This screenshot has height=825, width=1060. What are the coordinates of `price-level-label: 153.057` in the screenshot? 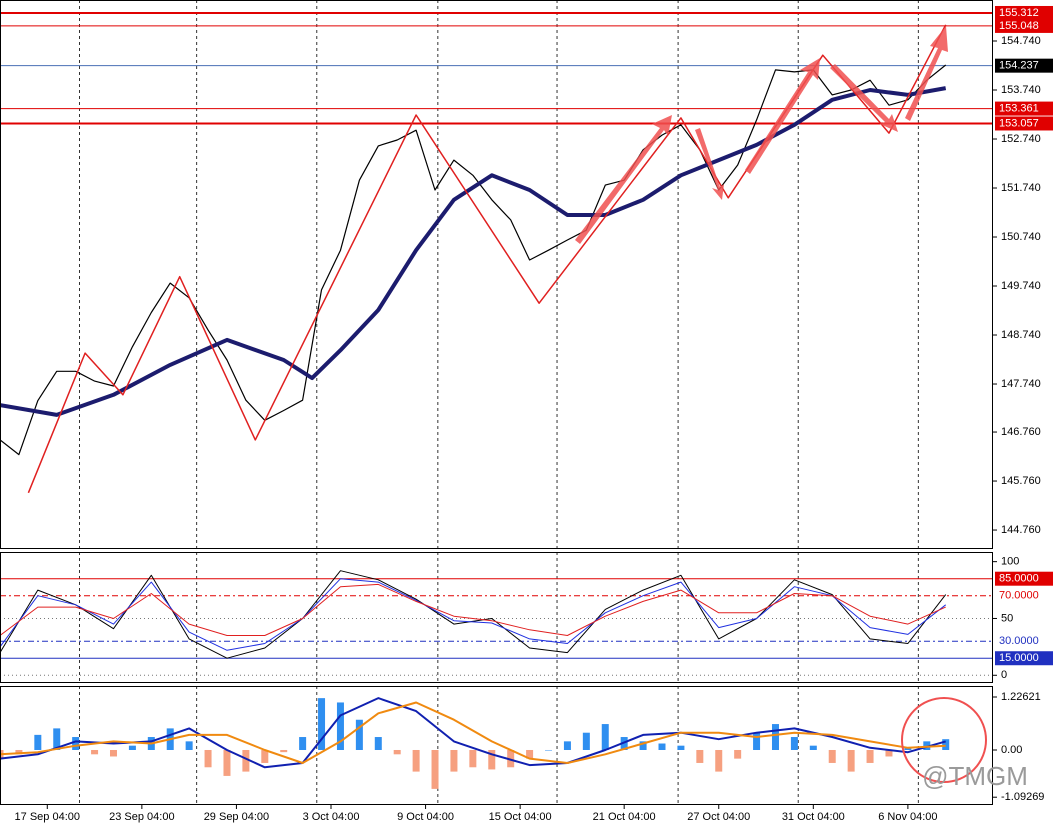 It's located at (1019, 123).